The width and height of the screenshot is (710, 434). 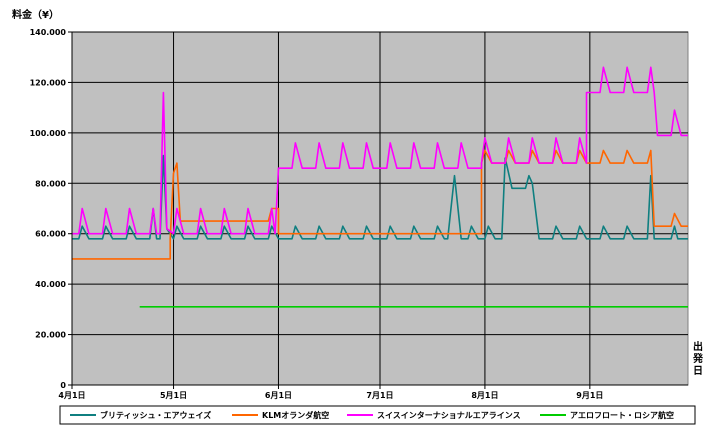 I want to click on legend-box, so click(x=377, y=415).